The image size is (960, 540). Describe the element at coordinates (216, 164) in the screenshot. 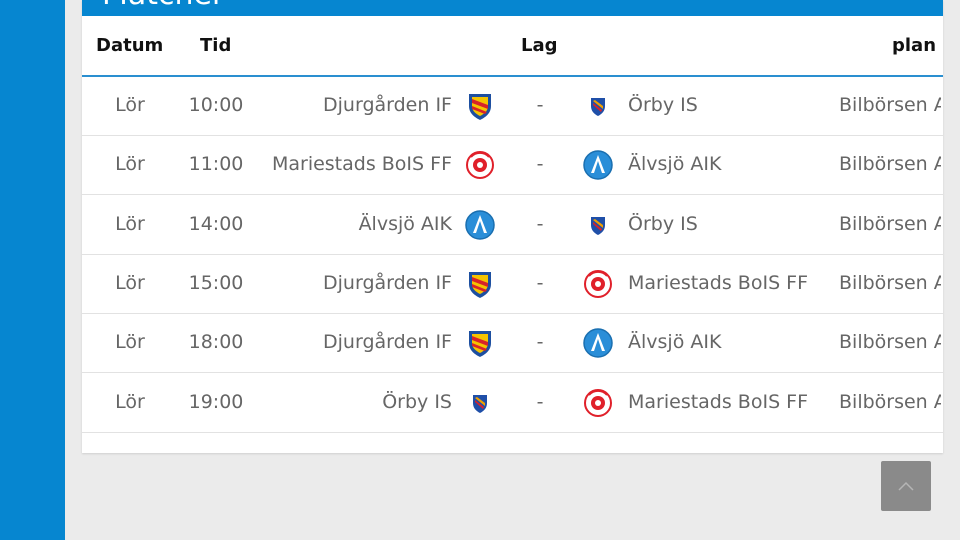

I see `time: 11:00` at that location.